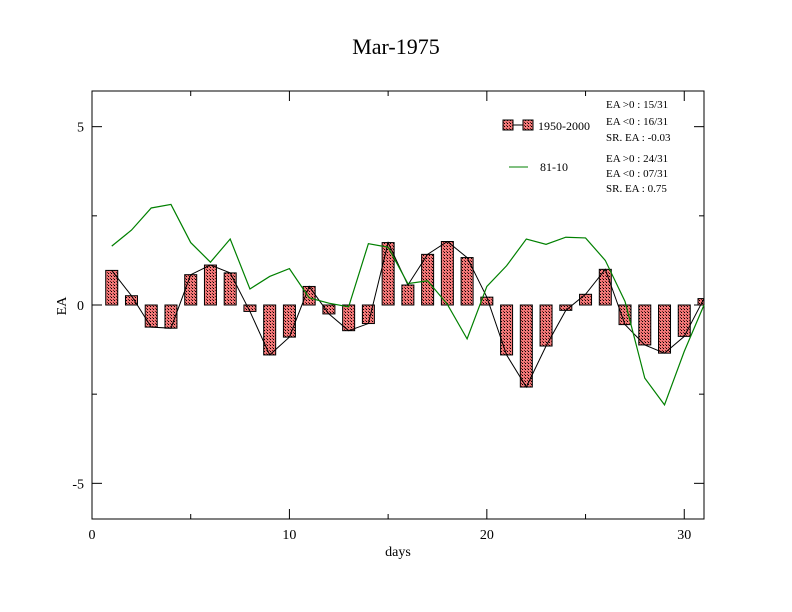 This screenshot has height=612, width=792. Describe the element at coordinates (637, 159) in the screenshot. I see `stat-ea-positive-81-10: EA >0 : 24/31` at that location.